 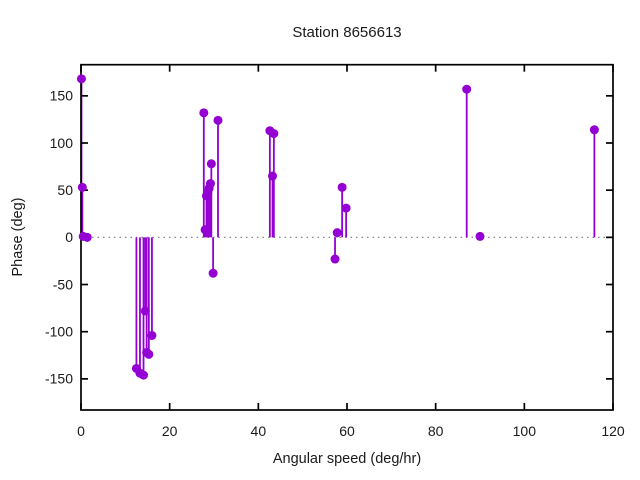 What do you see at coordinates (59, 379) in the screenshot?
I see `y-tick-label: -150` at bounding box center [59, 379].